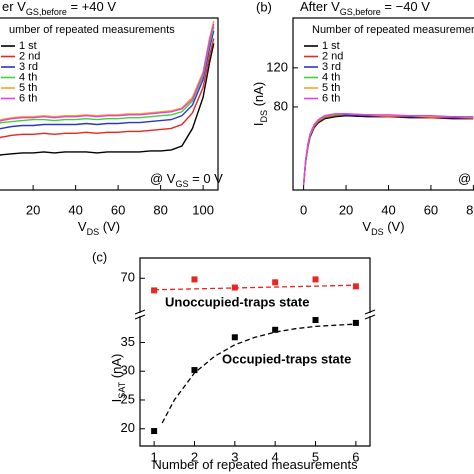  I want to click on y-axis-label-part: SAT, so click(122, 389).